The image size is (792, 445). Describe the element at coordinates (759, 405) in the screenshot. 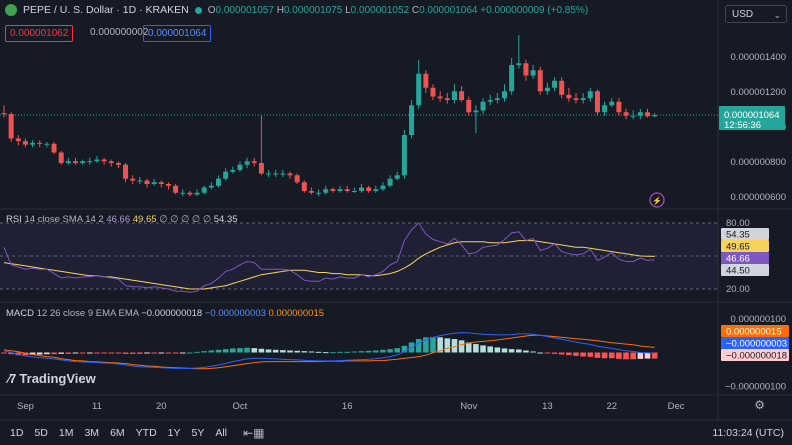

I see `settings-gear-icon: ⚙` at that location.